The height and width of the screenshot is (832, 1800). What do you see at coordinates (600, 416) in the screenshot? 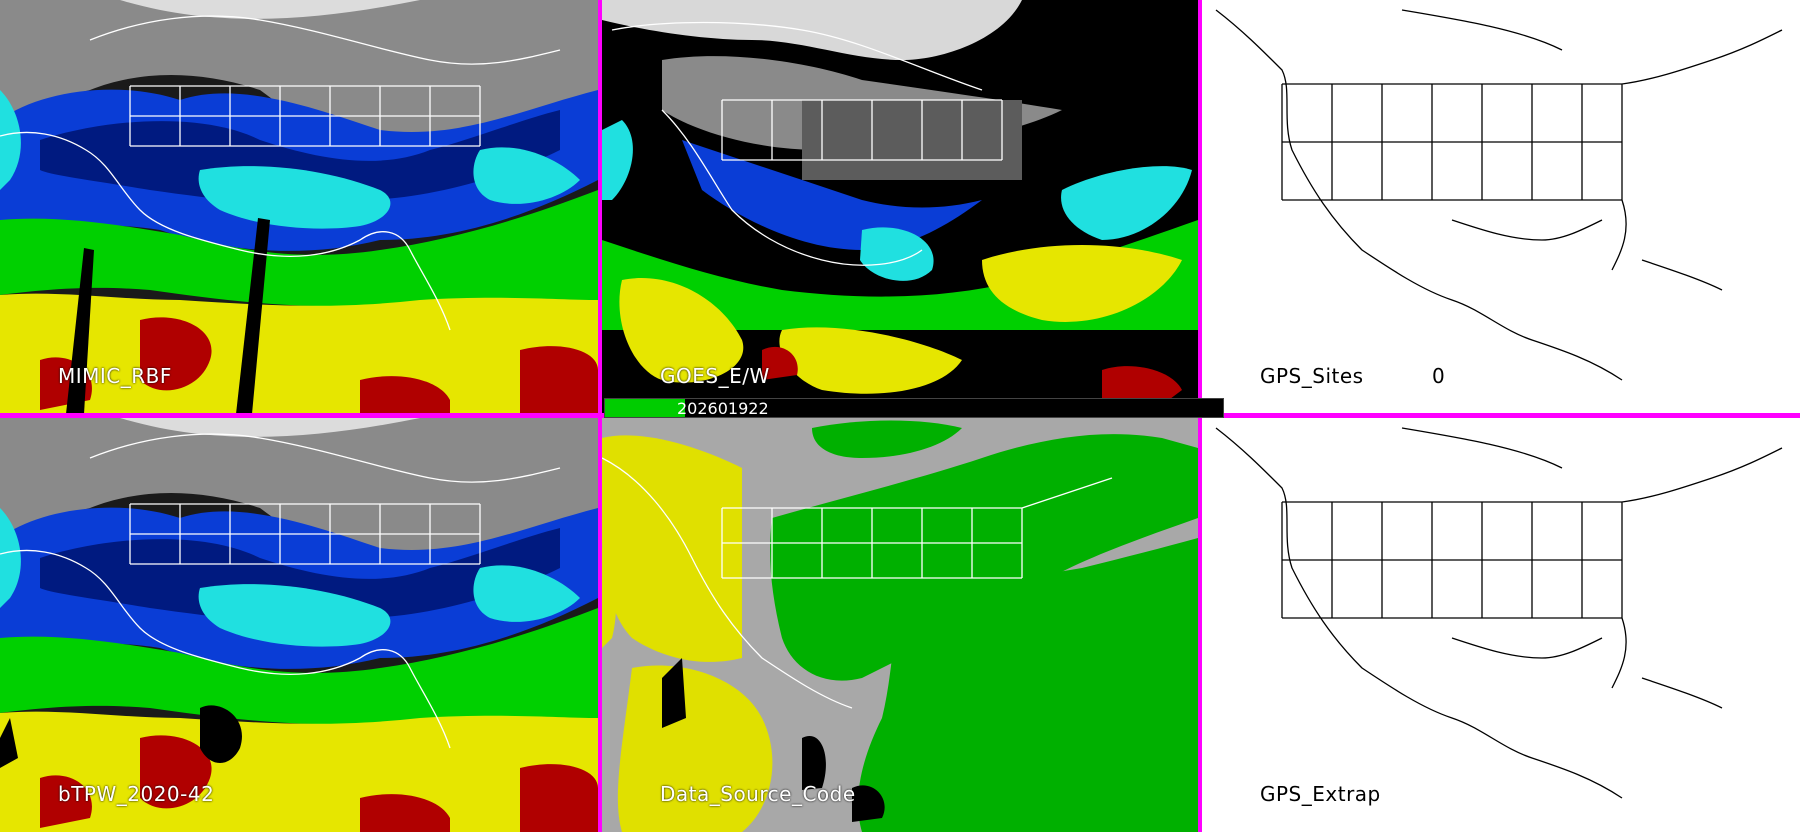
I see `divider-vertical-left` at bounding box center [600, 416].